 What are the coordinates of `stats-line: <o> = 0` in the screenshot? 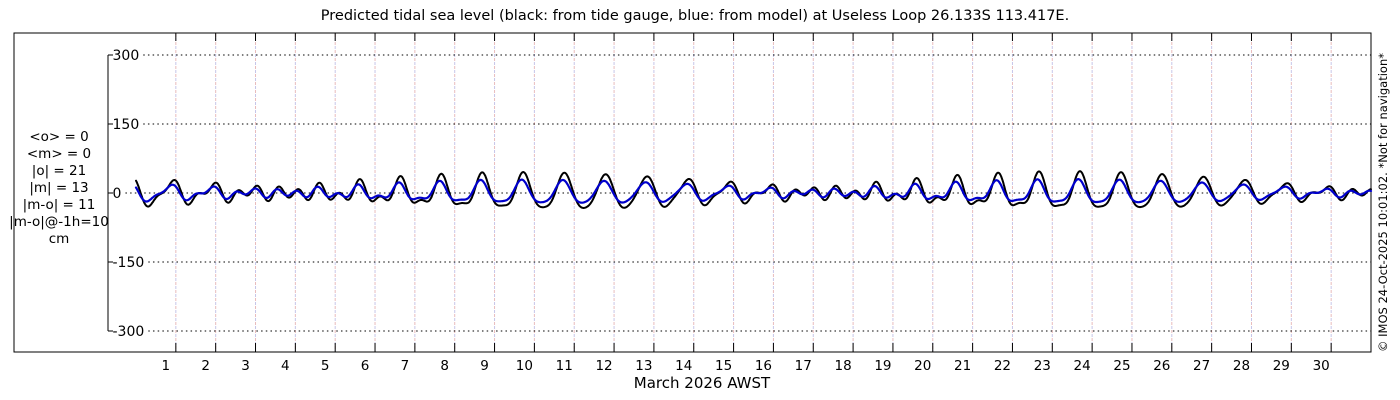 It's located at (59, 137).